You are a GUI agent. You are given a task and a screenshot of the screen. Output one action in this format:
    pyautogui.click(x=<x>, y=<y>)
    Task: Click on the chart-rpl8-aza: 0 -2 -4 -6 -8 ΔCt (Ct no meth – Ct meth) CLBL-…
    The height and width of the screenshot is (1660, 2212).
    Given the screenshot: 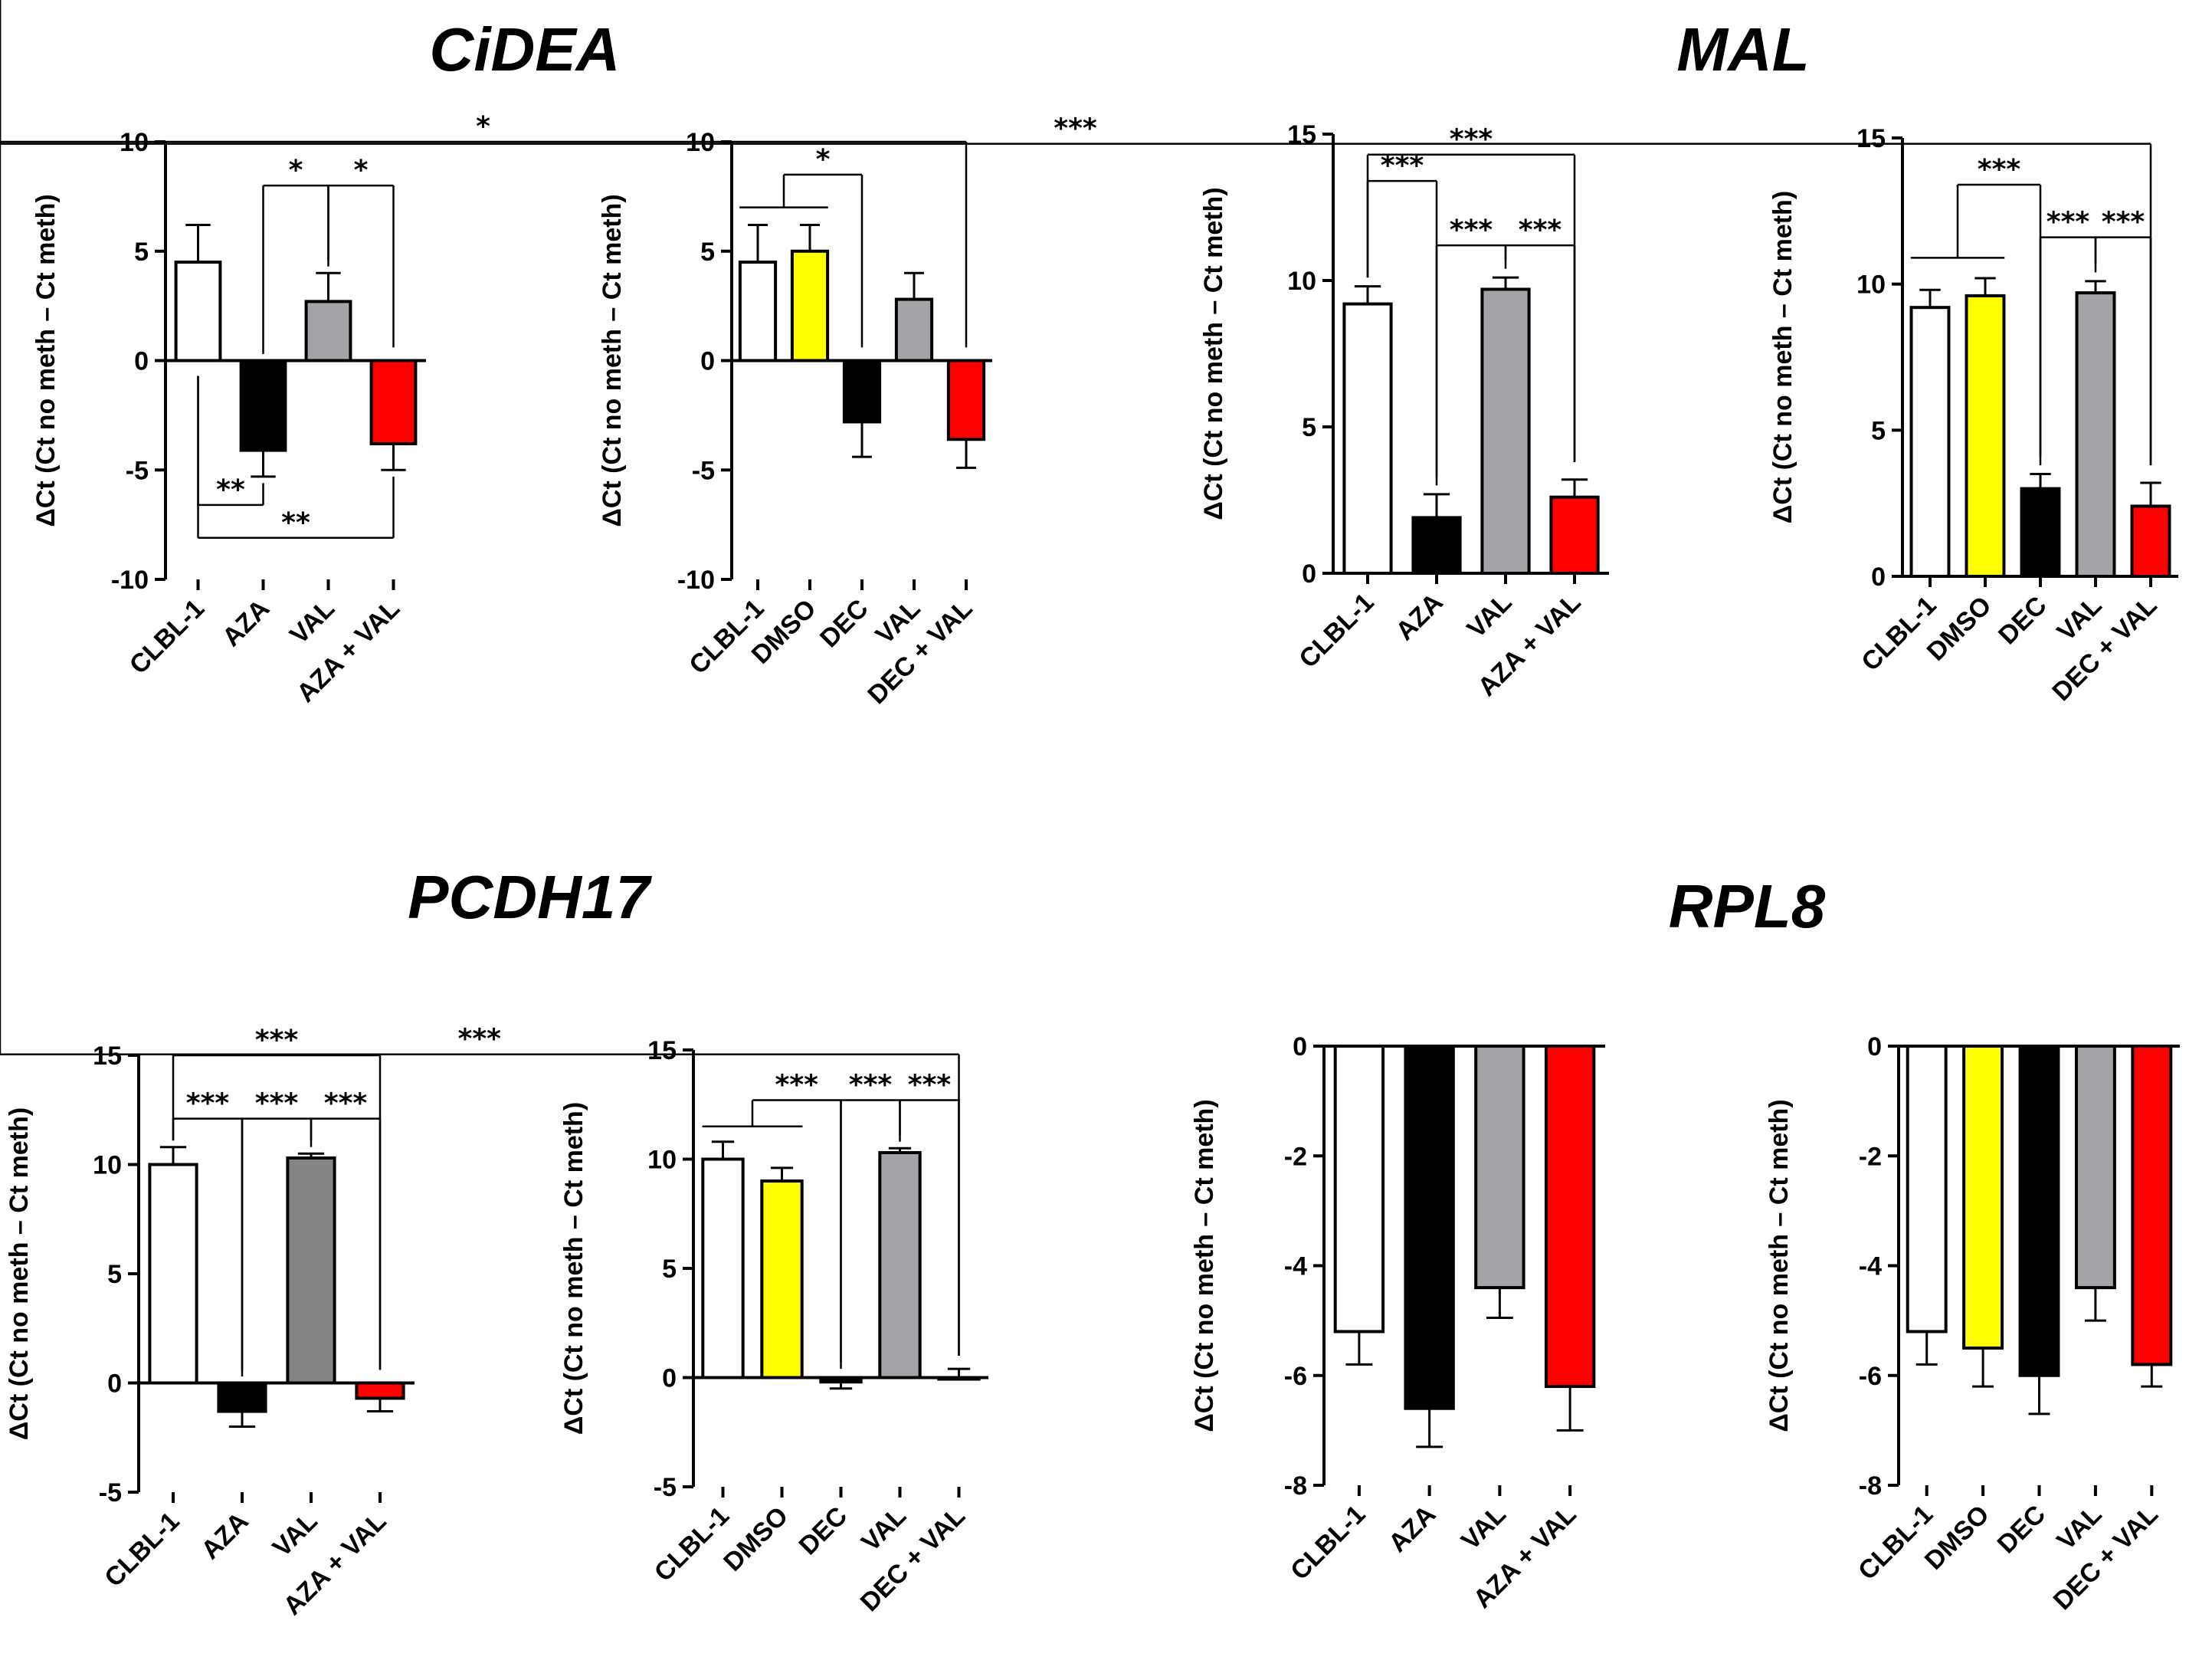 What is the action you would take?
    pyautogui.click(x=1397, y=1323)
    